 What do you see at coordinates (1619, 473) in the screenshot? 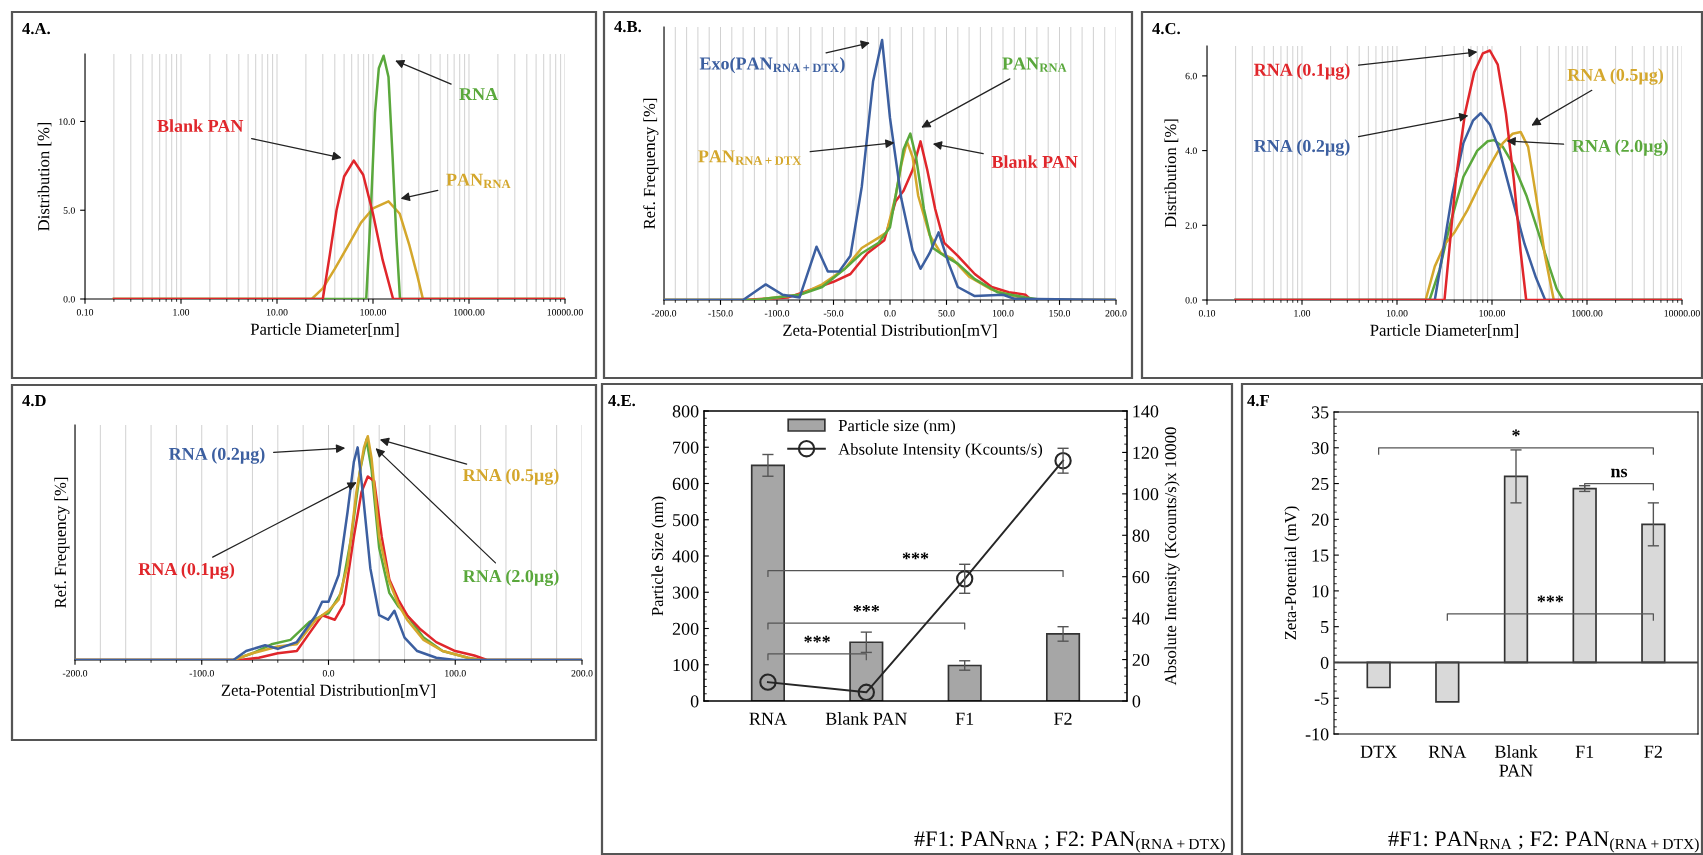
I see `annotation: ns` at bounding box center [1619, 473].